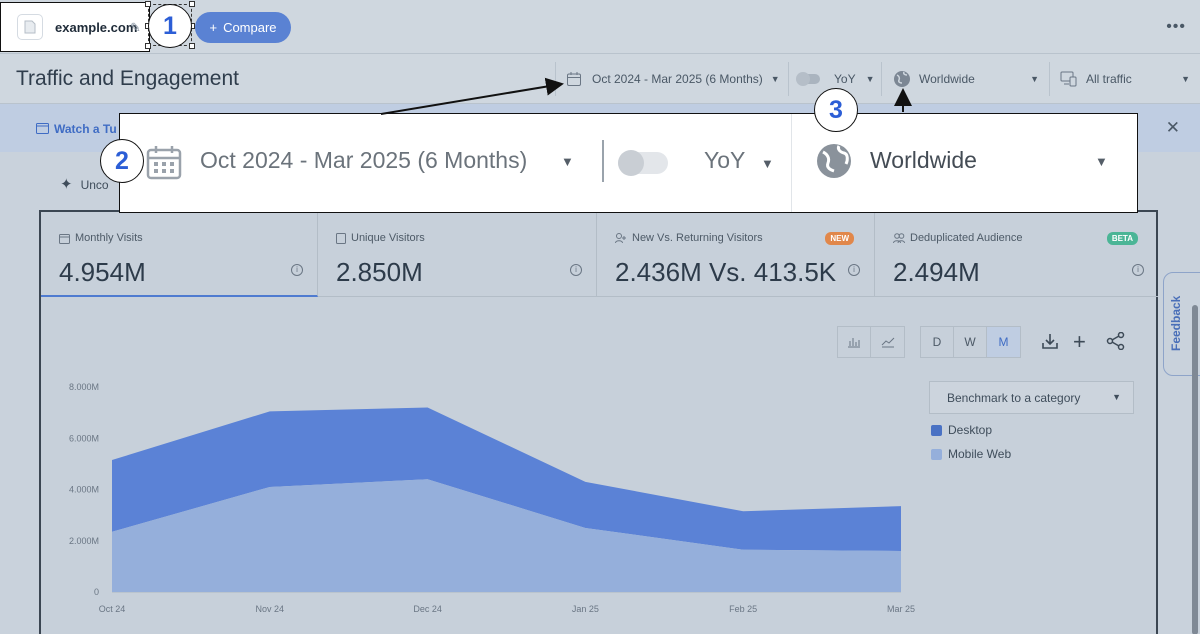  What do you see at coordinates (427, 608) in the screenshot?
I see `x-tick-label: Dec 24` at bounding box center [427, 608].